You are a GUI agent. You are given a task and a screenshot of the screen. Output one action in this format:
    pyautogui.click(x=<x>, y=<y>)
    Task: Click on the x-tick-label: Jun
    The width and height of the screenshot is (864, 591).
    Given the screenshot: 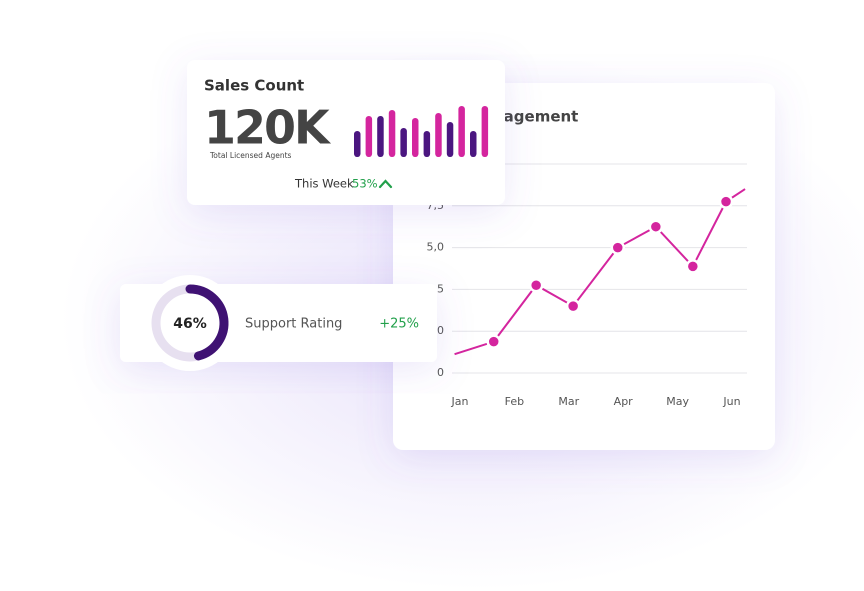 What is the action you would take?
    pyautogui.click(x=731, y=401)
    